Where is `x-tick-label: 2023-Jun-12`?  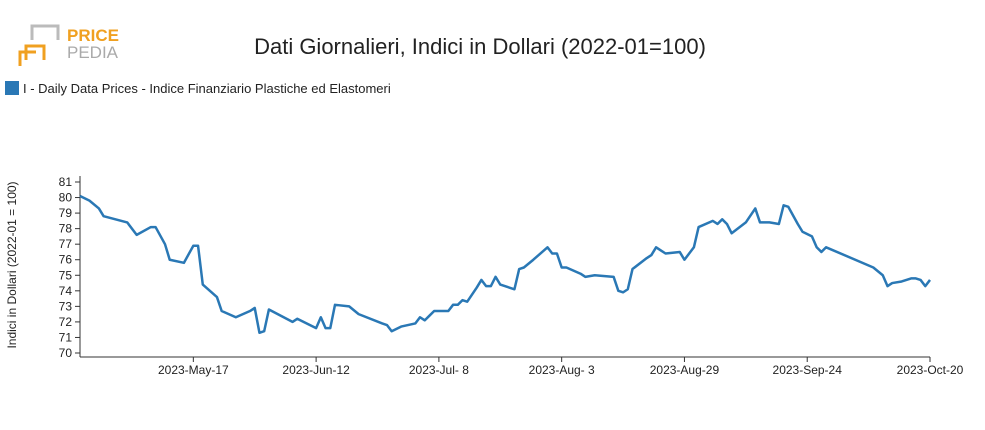 x-tick-label: 2023-Jun-12 is located at coordinates (316, 370).